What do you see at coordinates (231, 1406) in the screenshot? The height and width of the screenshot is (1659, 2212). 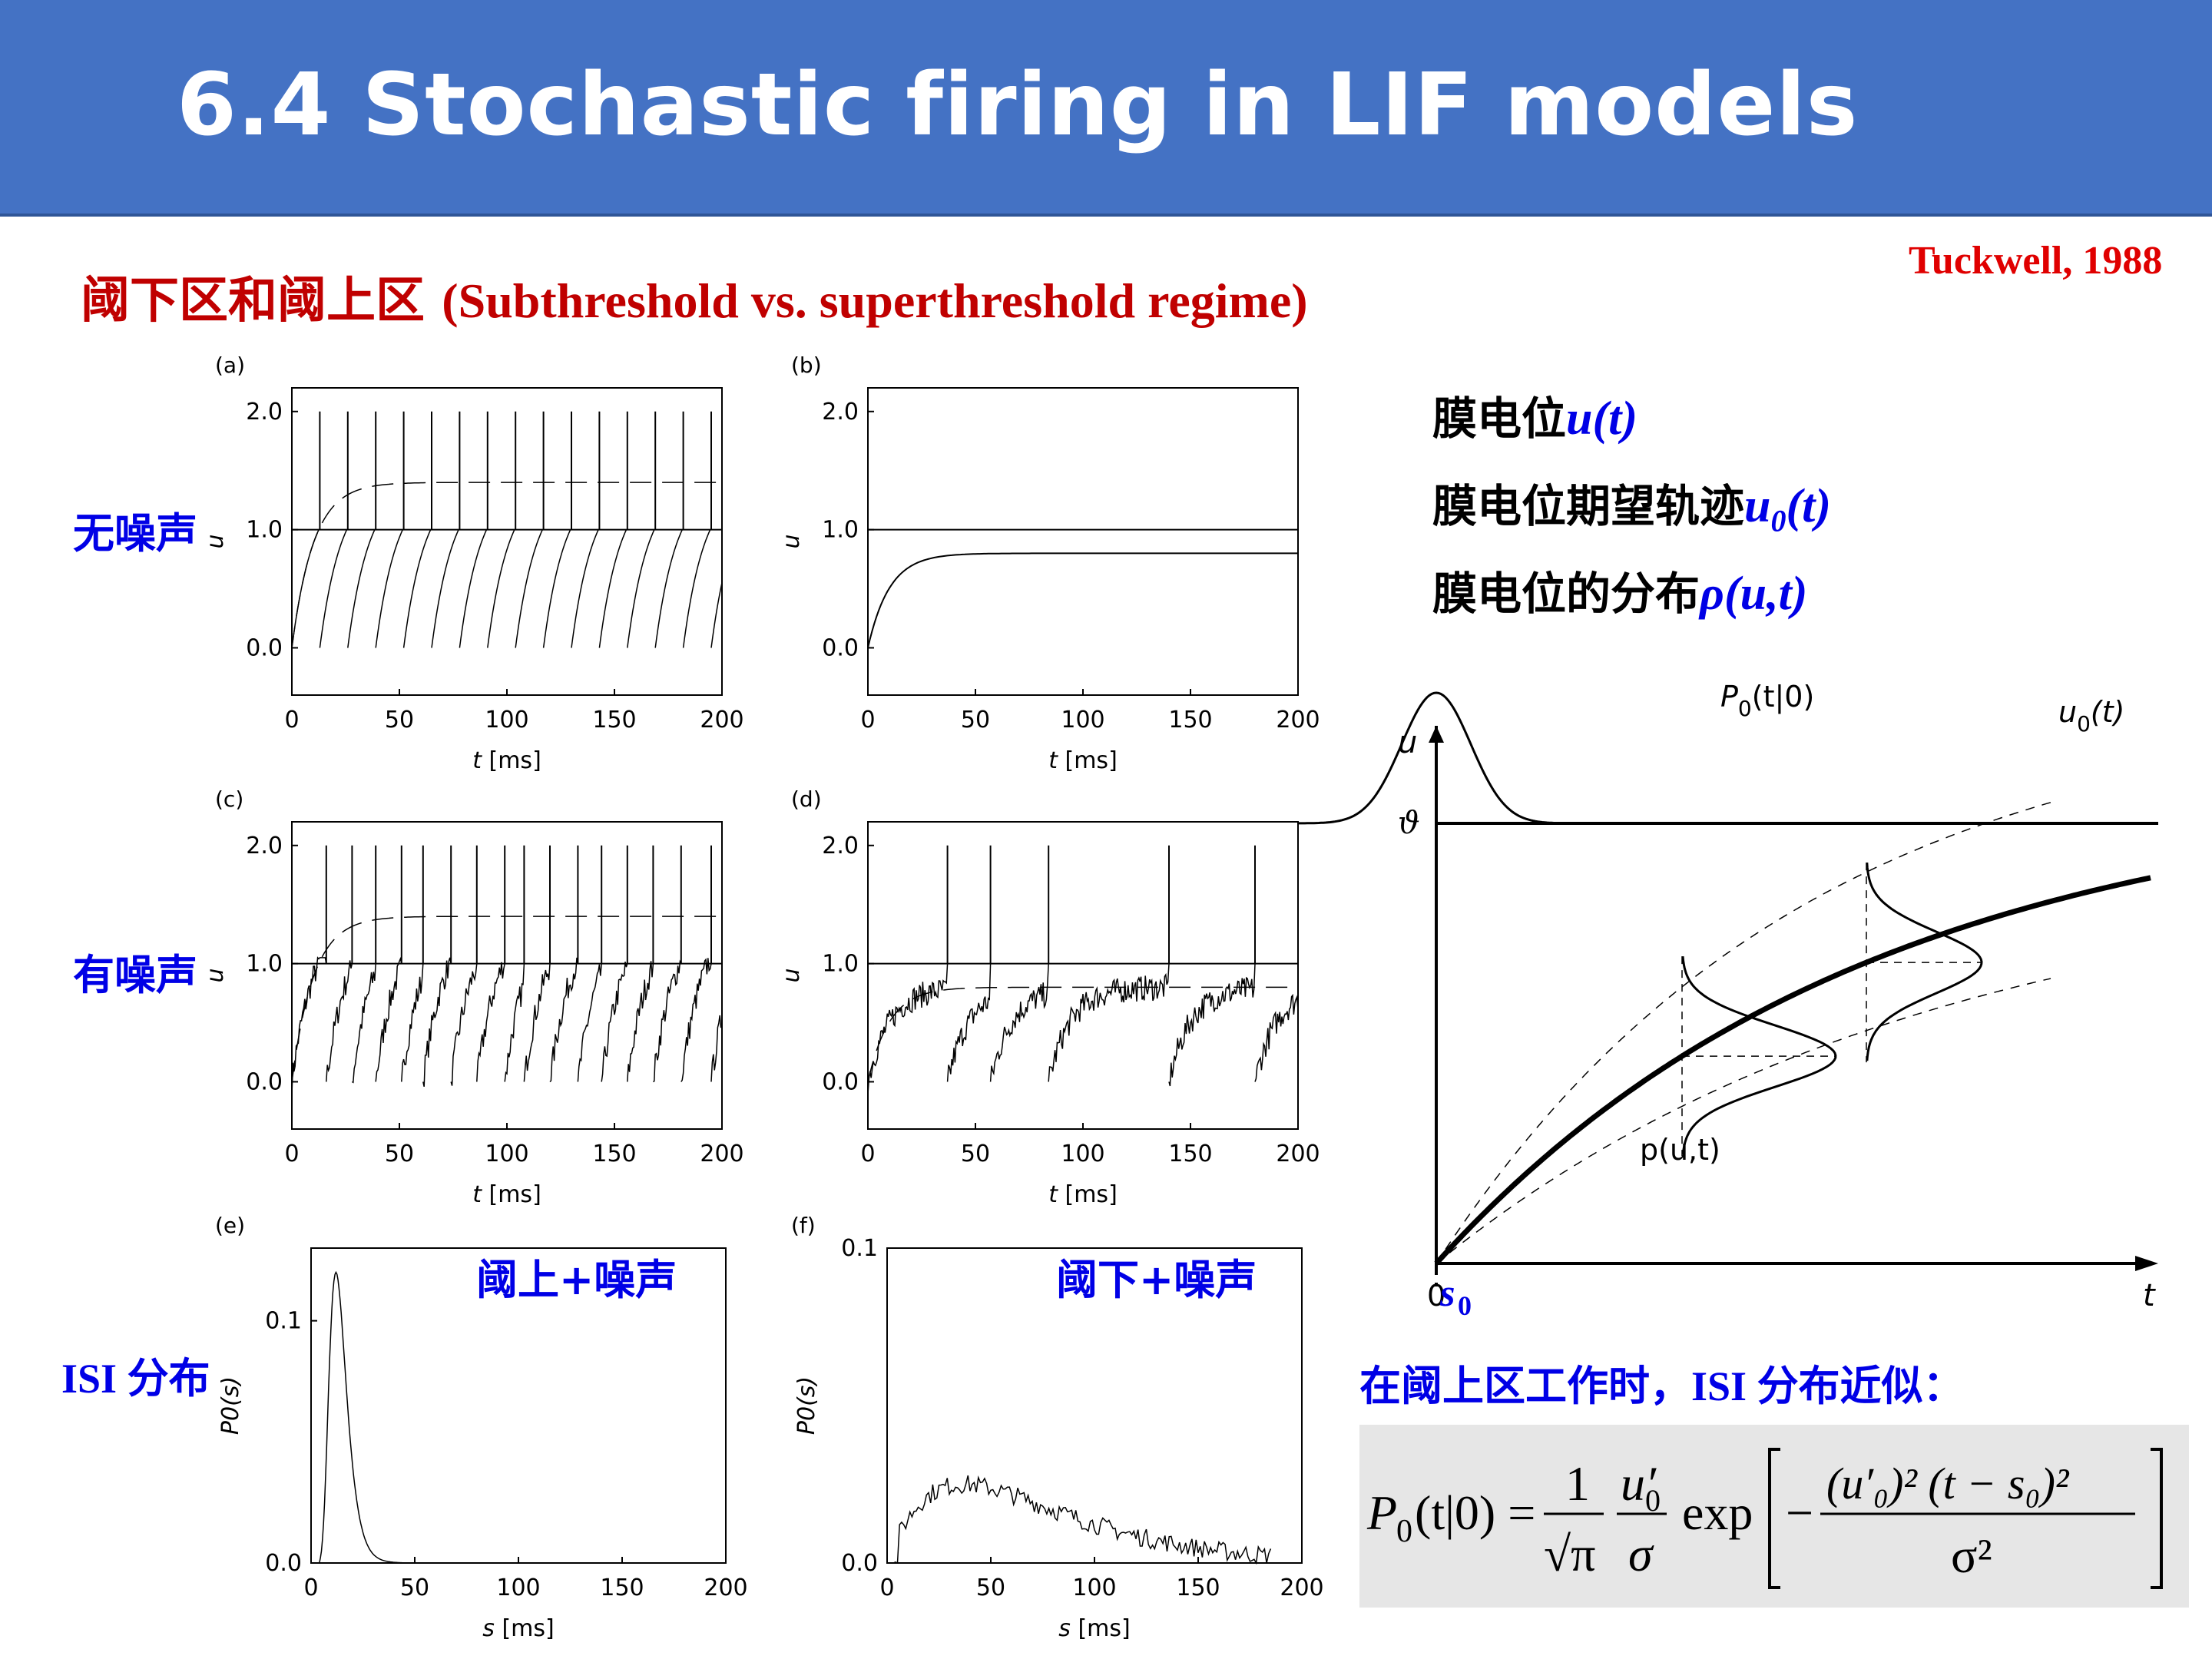 I see `panel-e-ylabel: P0(s)` at bounding box center [231, 1406].